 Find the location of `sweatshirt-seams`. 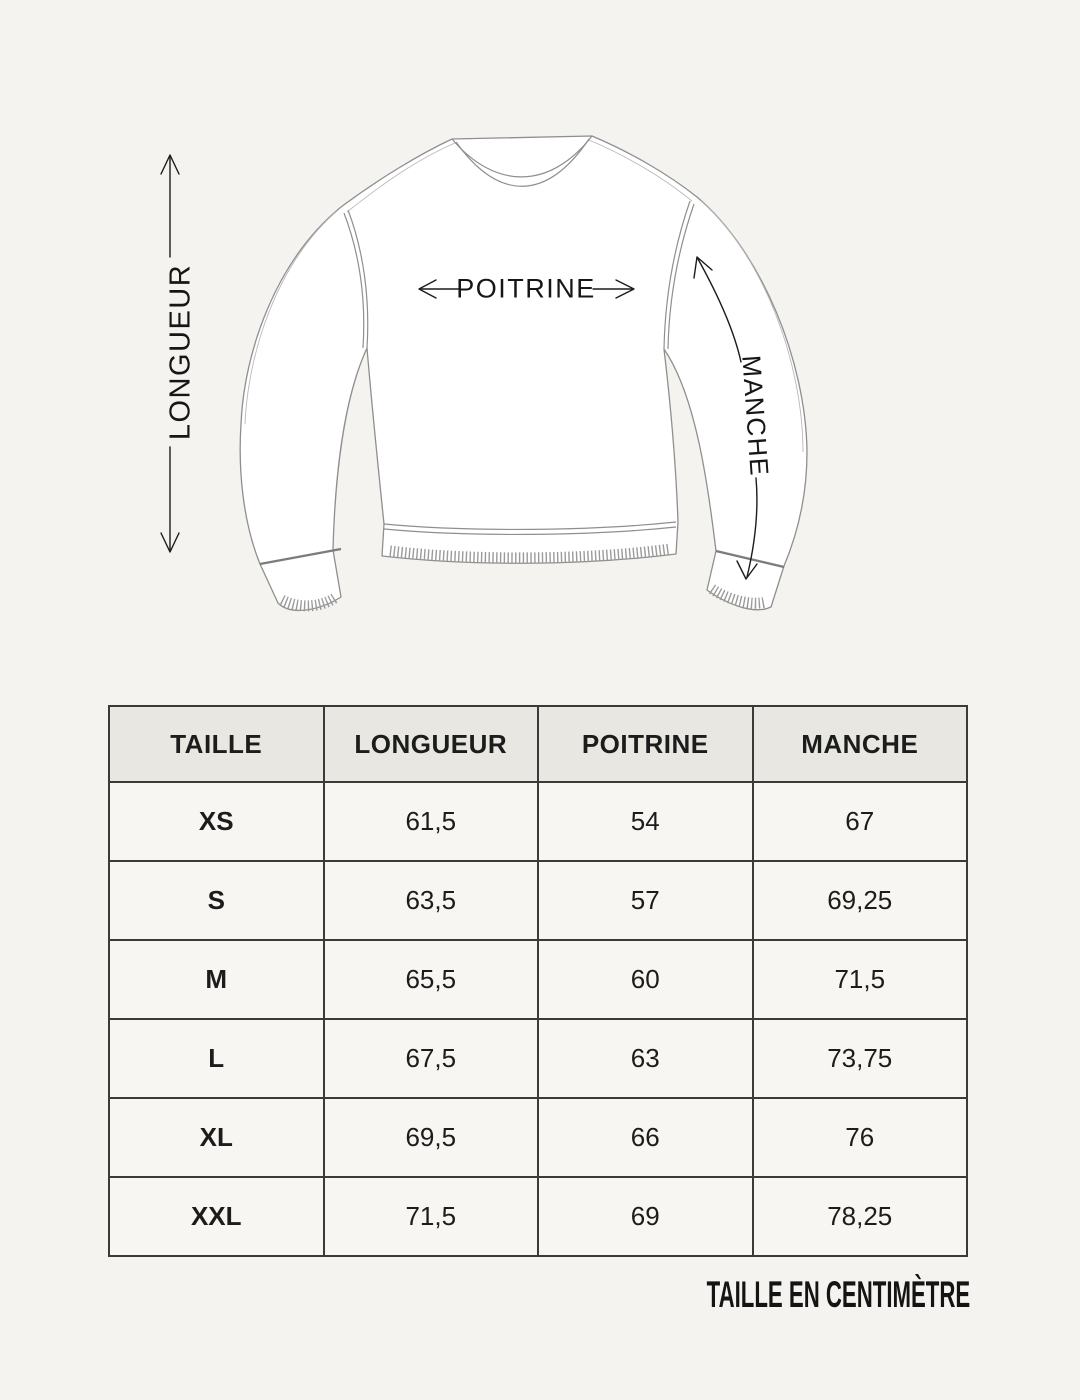

sweatshirt-seams is located at coordinates (524, 335).